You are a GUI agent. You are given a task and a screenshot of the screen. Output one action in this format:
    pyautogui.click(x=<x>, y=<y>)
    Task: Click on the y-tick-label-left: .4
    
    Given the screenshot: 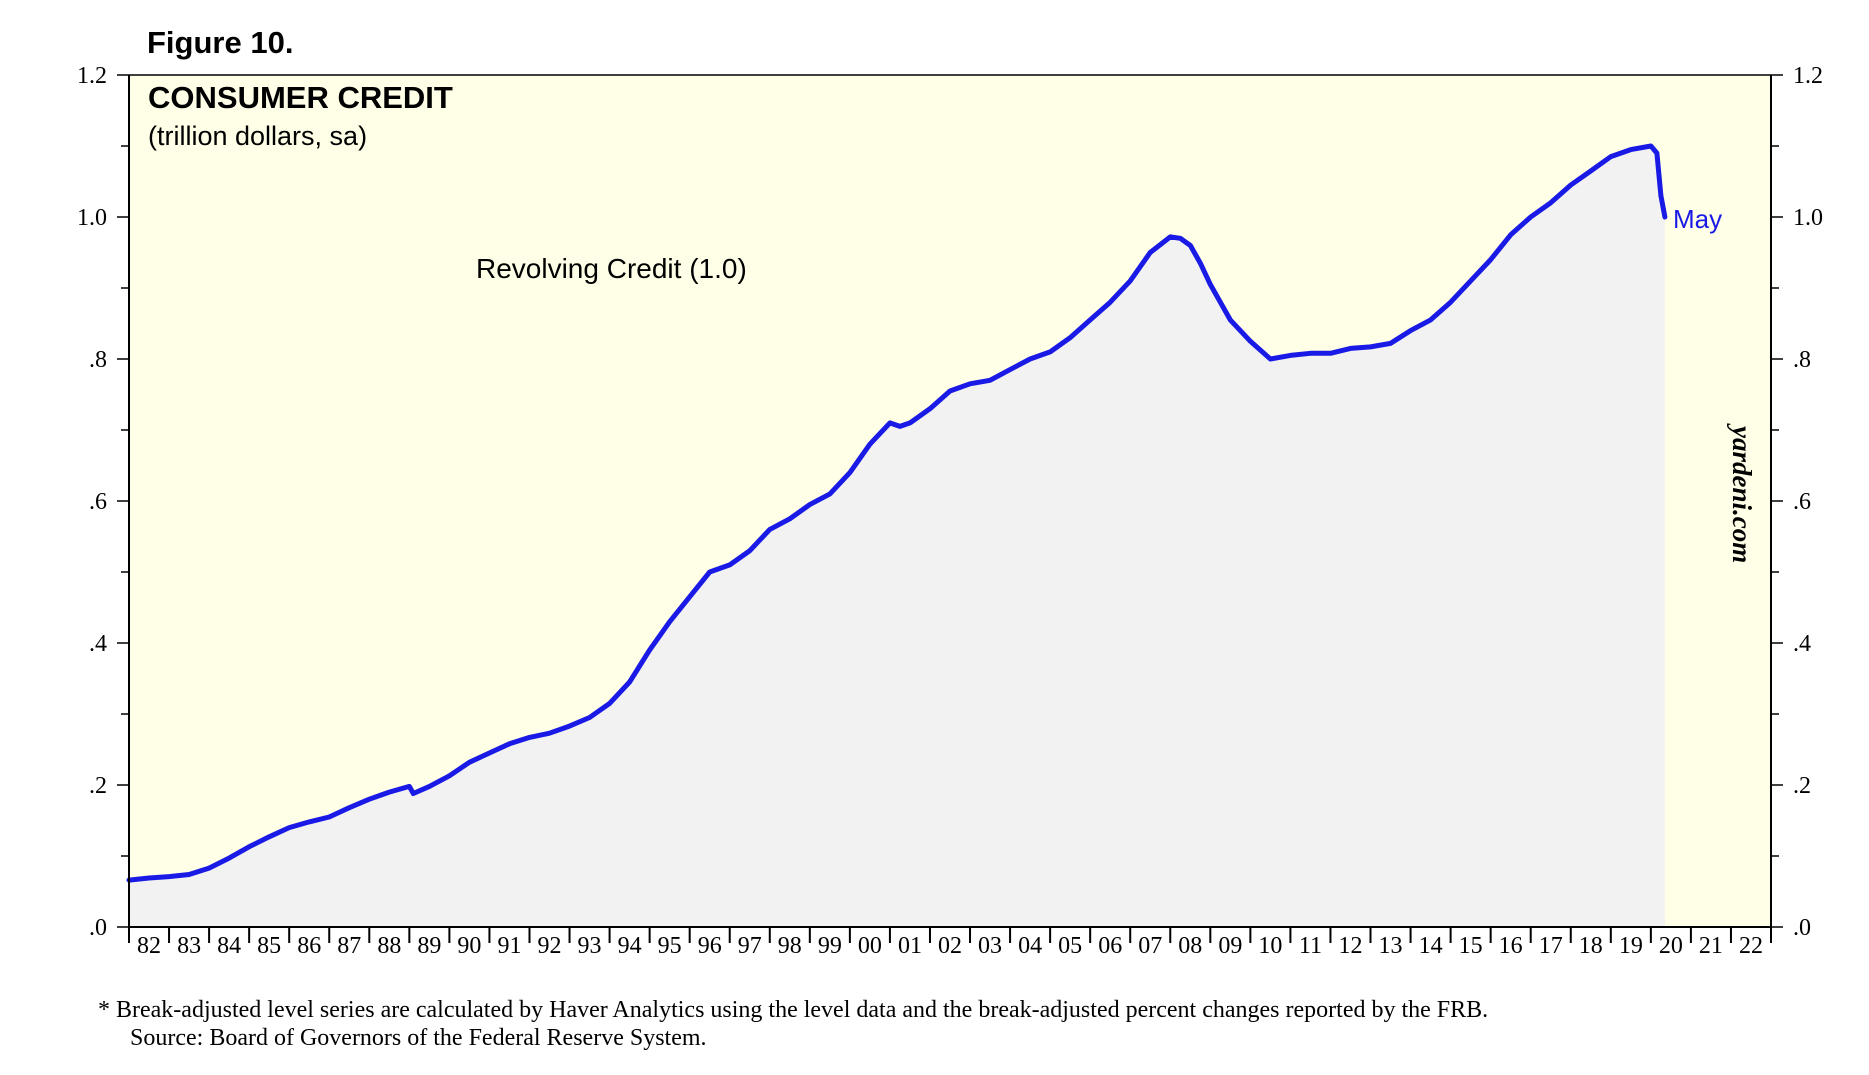 What is the action you would take?
    pyautogui.click(x=98, y=644)
    